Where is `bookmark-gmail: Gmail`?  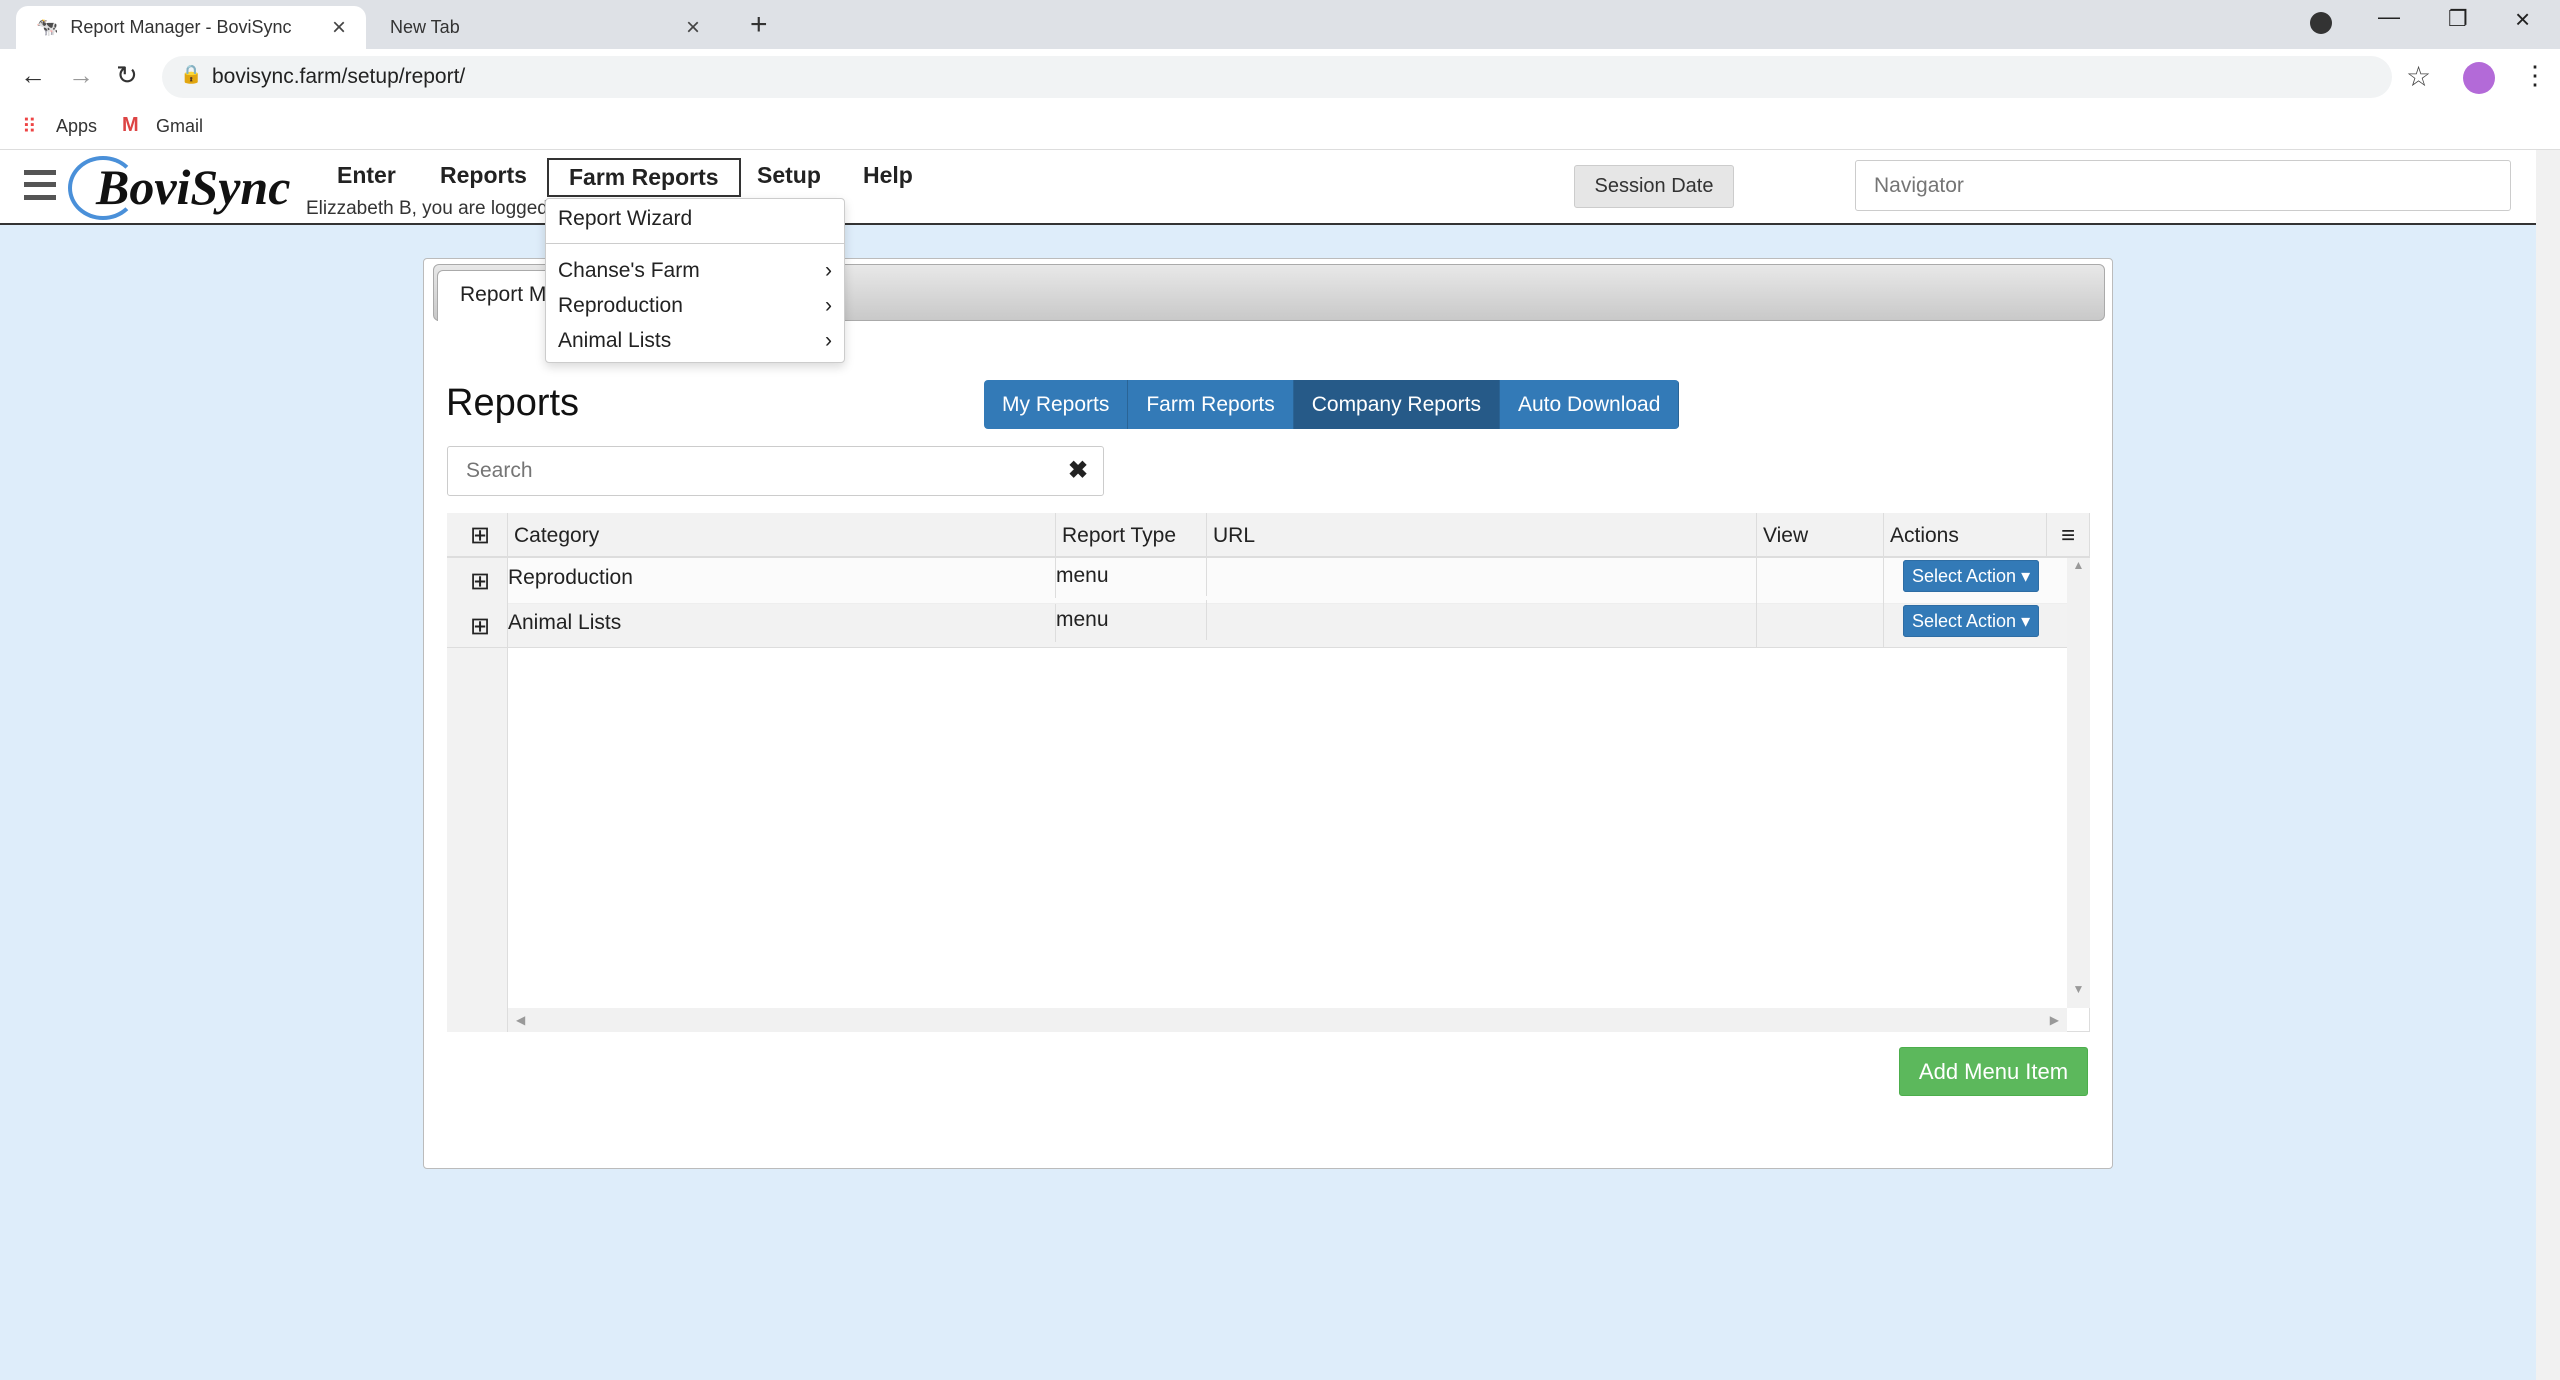 bookmark-gmail: Gmail is located at coordinates (180, 126).